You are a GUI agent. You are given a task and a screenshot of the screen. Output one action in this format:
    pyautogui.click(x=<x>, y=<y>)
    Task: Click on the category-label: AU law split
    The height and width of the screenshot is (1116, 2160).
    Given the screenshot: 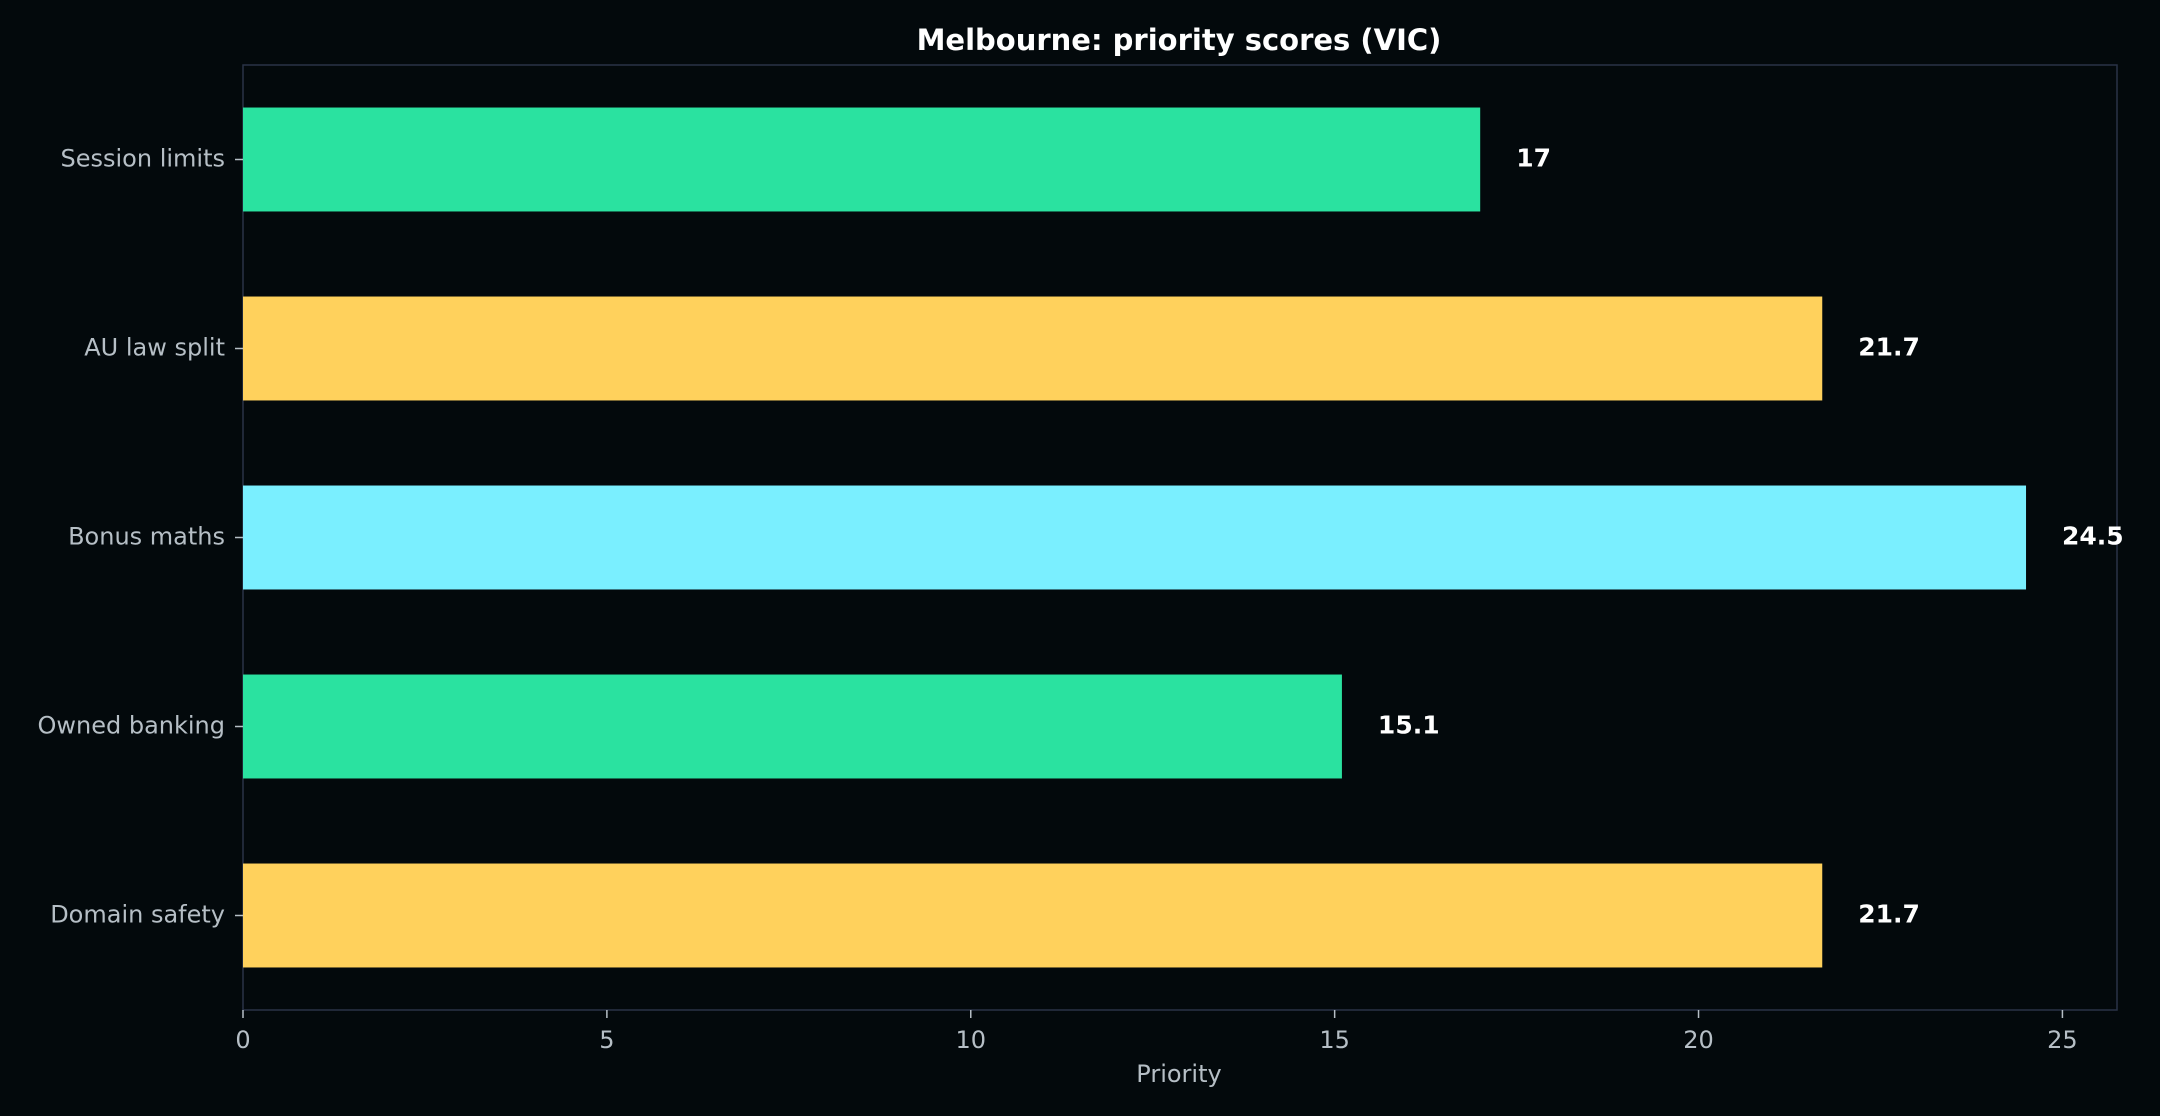 What is the action you would take?
    pyautogui.click(x=154, y=348)
    